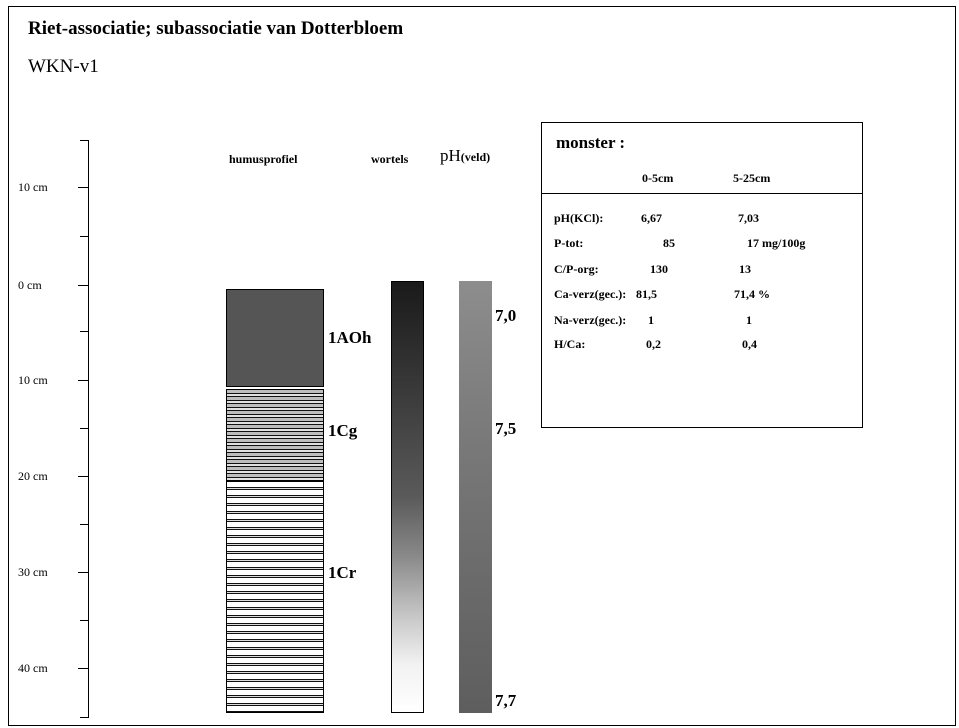  I want to click on sample-row-value: 13, so click(745, 269).